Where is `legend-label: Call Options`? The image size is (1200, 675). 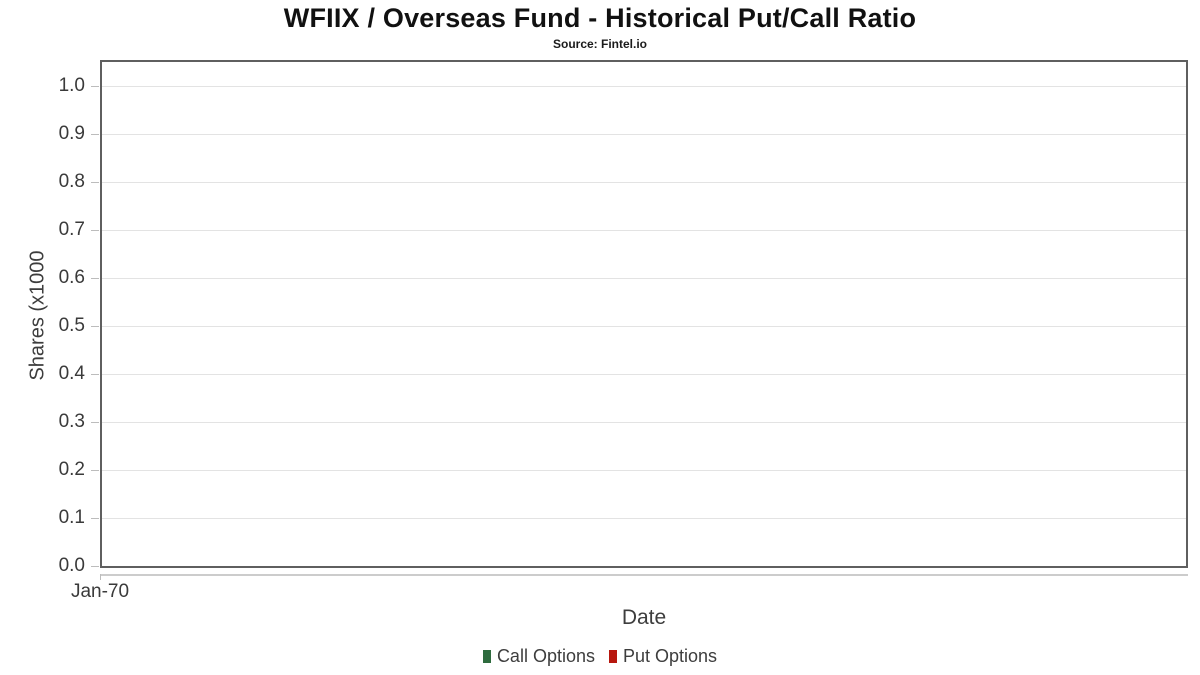 legend-label: Call Options is located at coordinates (545, 656).